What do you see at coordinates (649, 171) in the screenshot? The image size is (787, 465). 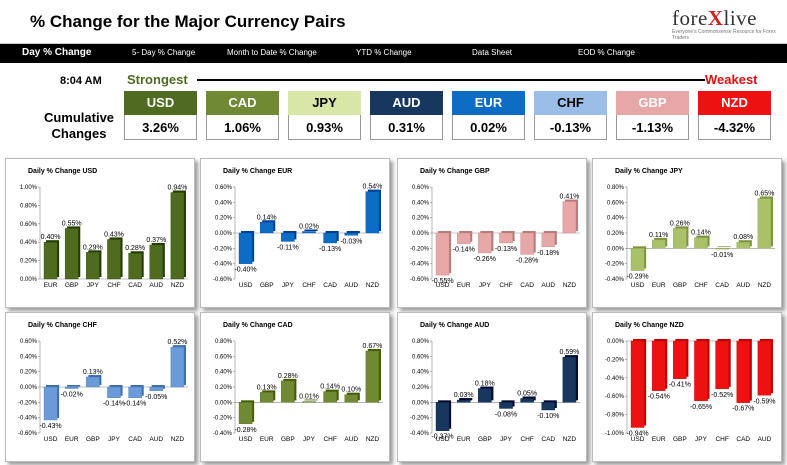 I see `chart-title: Daily % Change JPY` at bounding box center [649, 171].